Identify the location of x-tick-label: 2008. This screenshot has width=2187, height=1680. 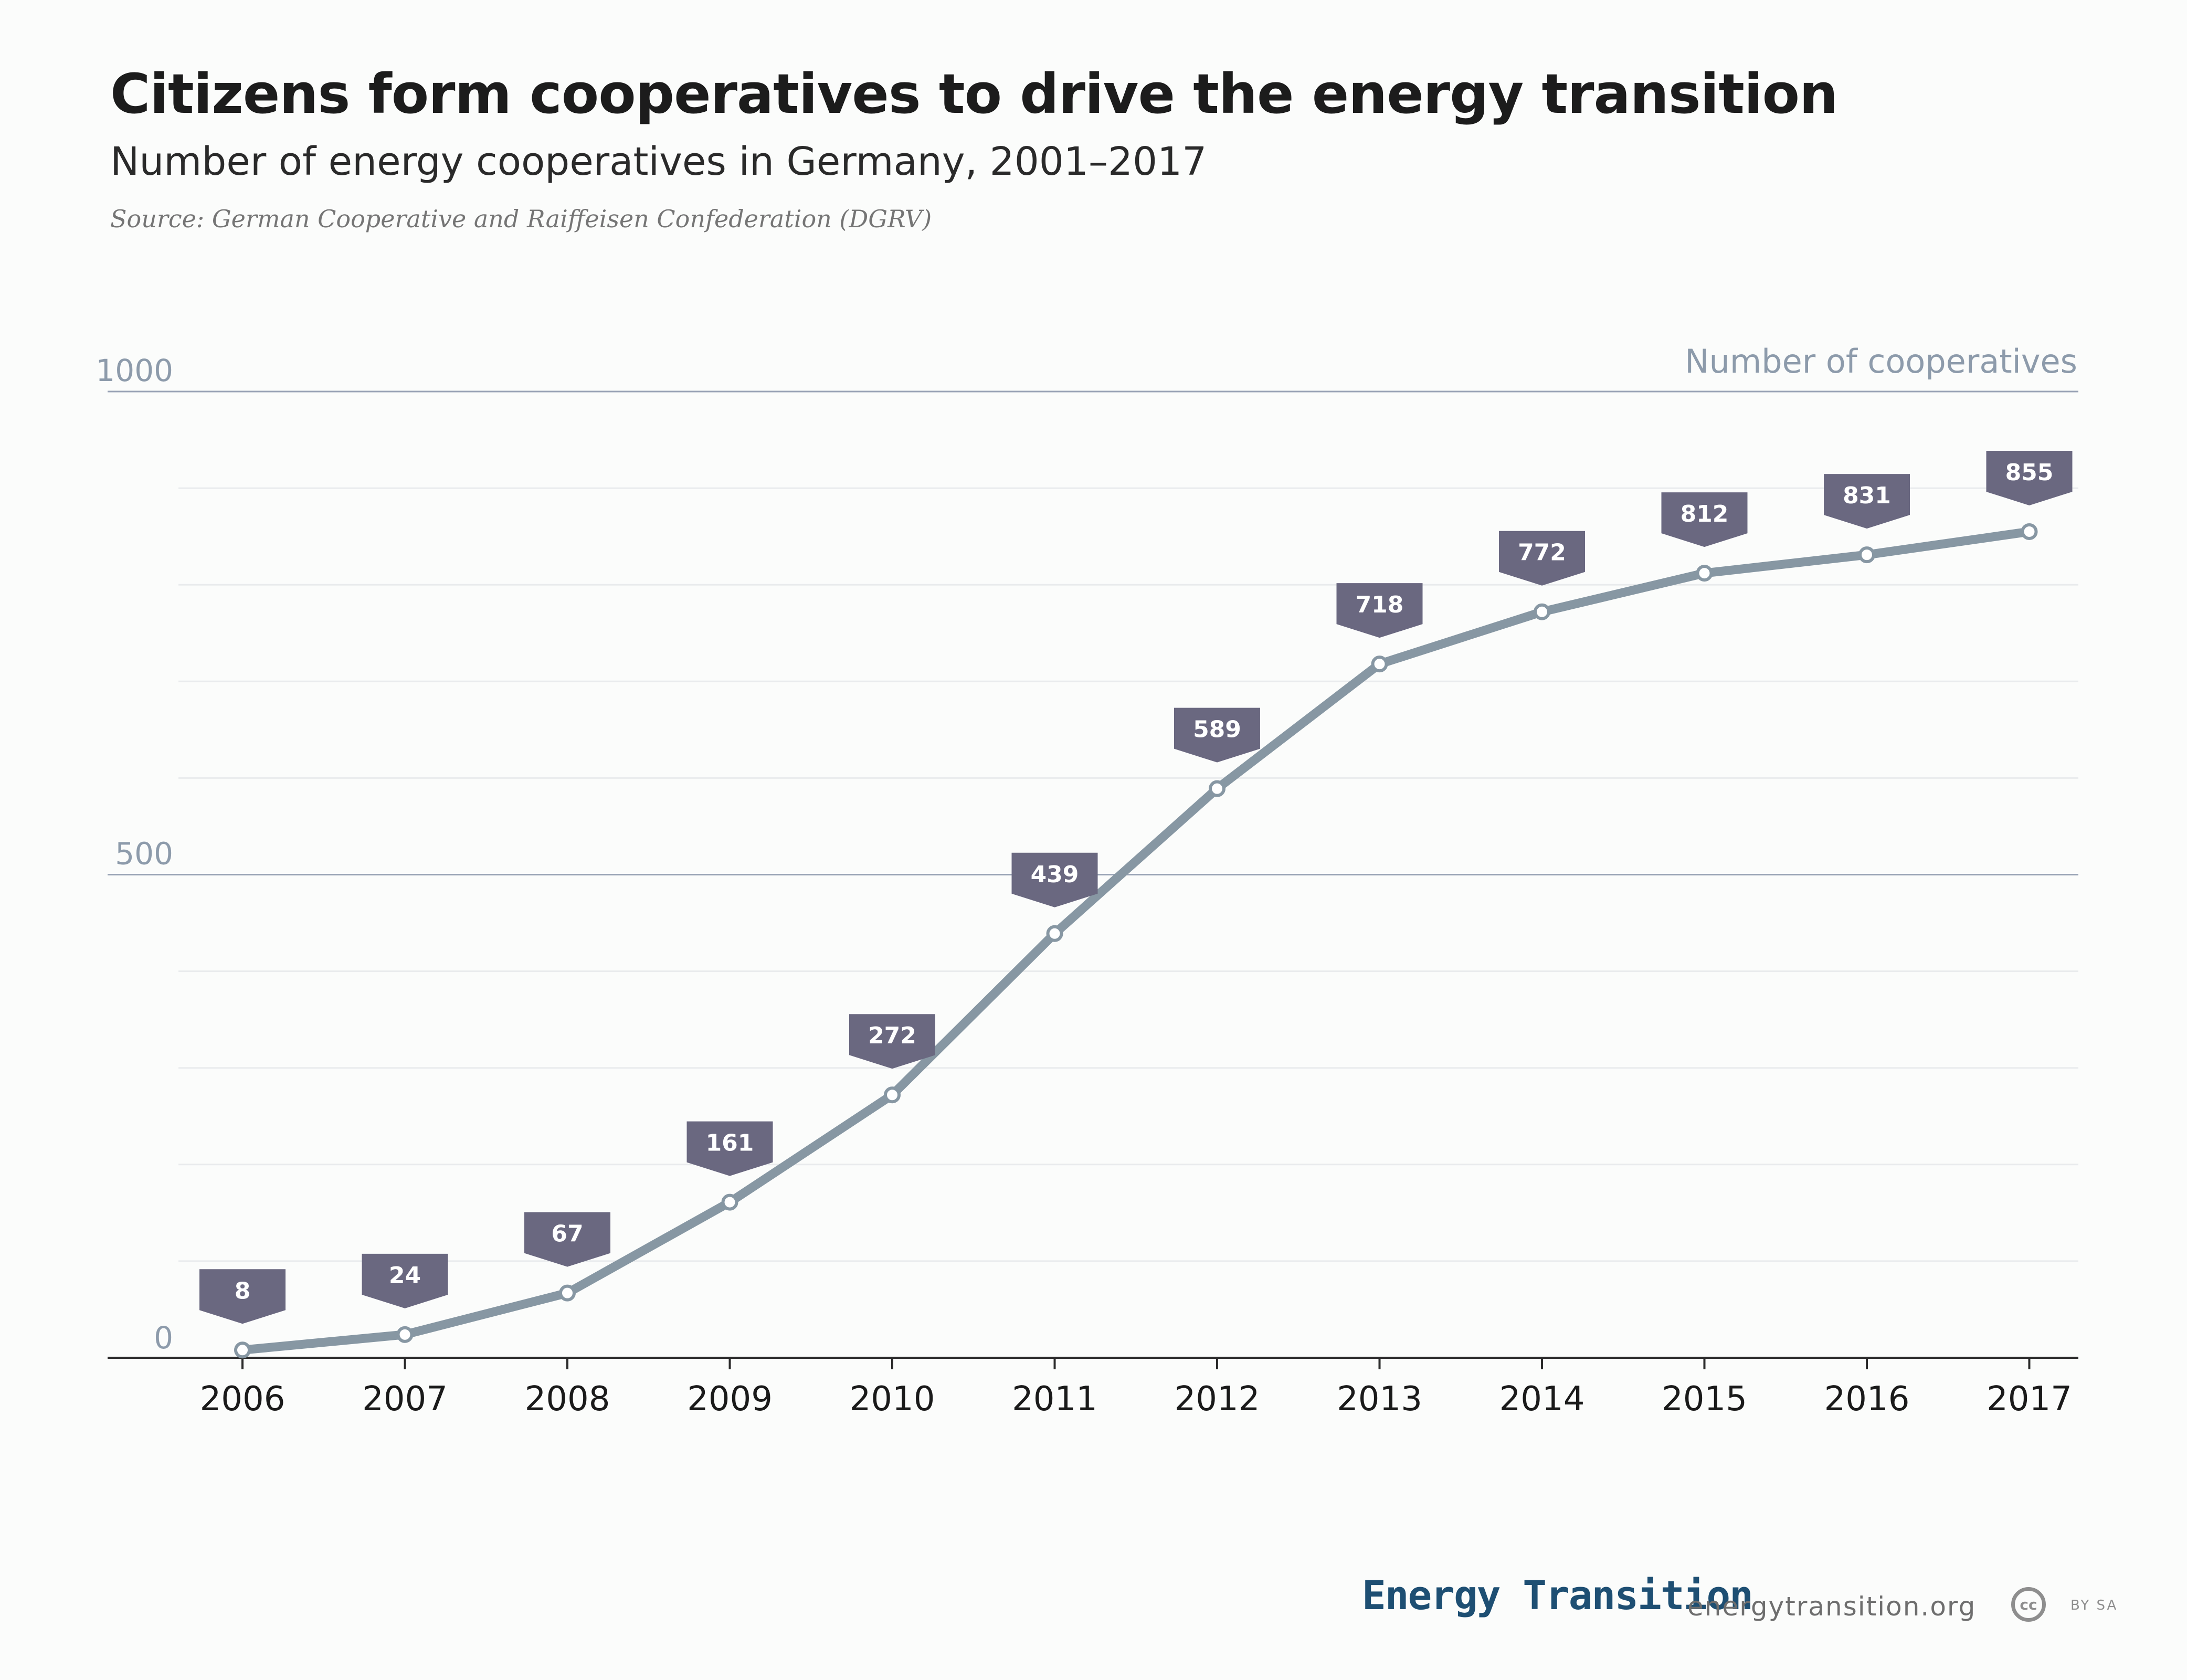
(567, 1399).